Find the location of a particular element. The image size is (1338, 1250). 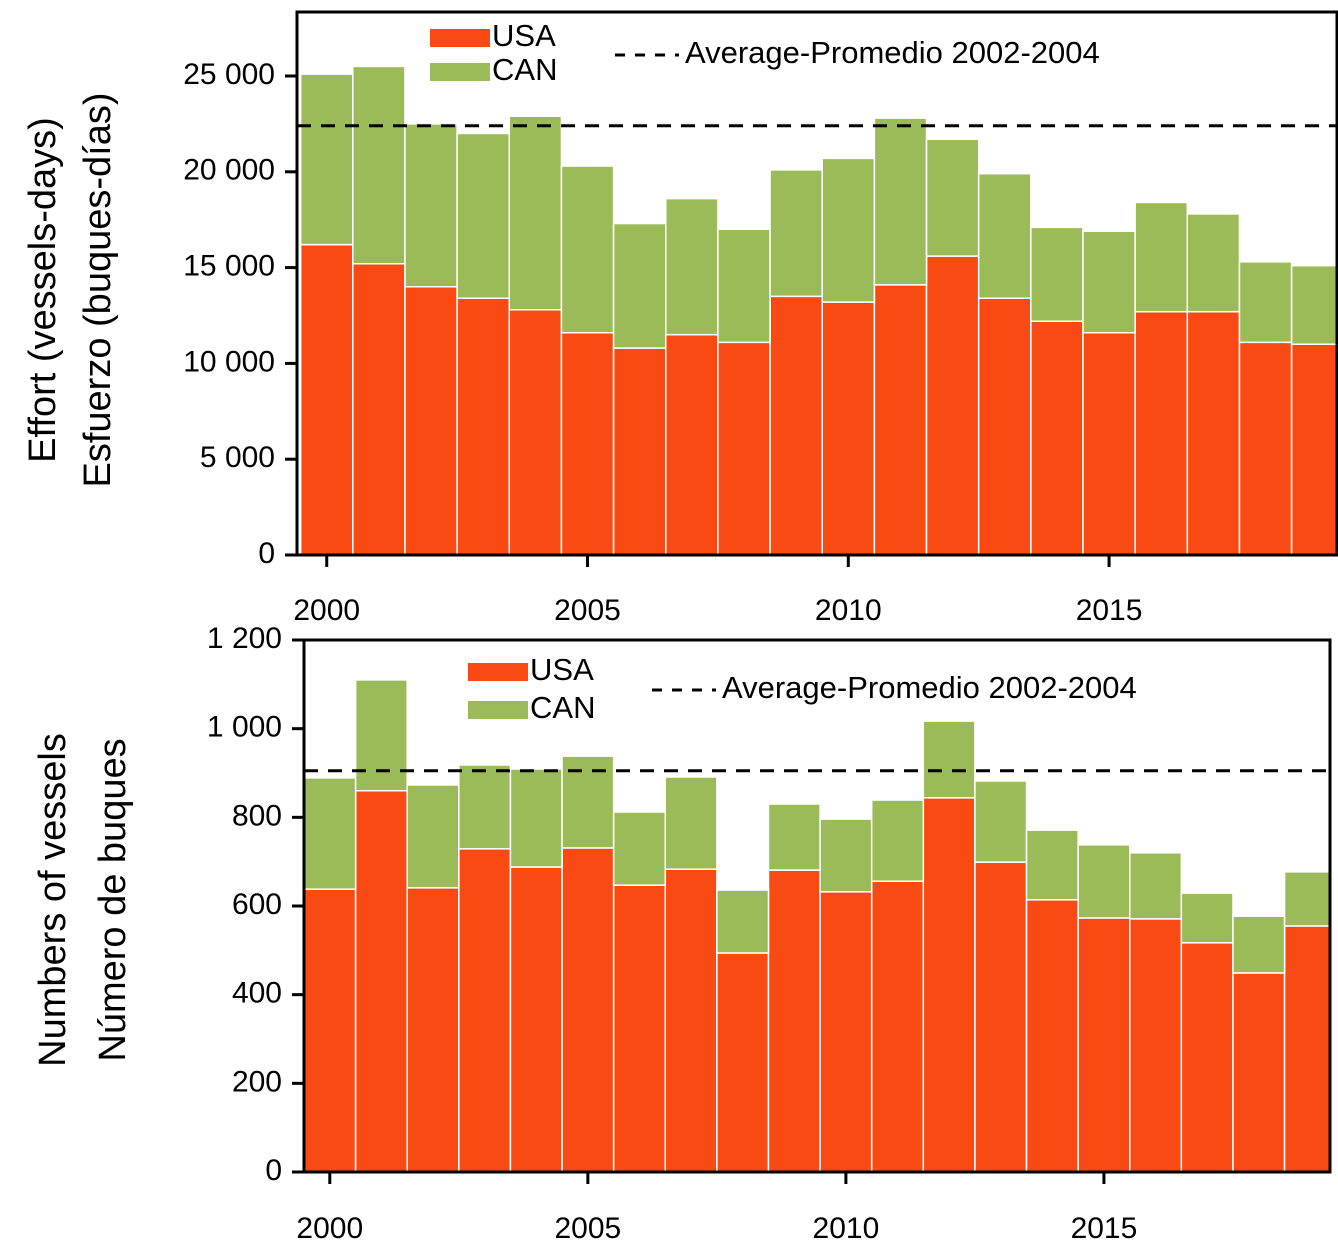

y-tick-label: 1 000 is located at coordinates (244, 727).